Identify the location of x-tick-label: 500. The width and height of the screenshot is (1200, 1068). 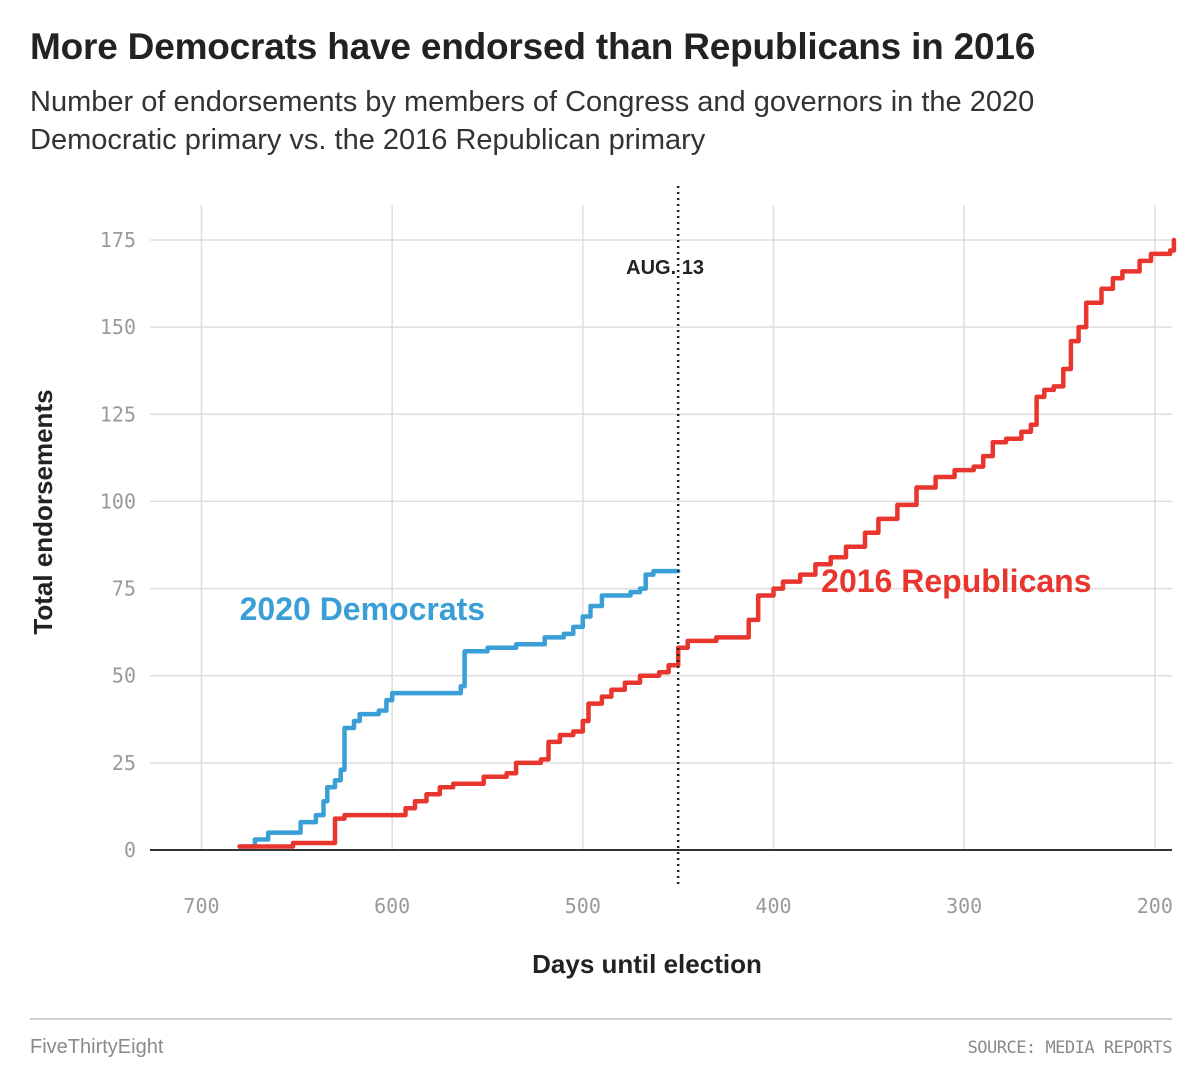
(583, 906).